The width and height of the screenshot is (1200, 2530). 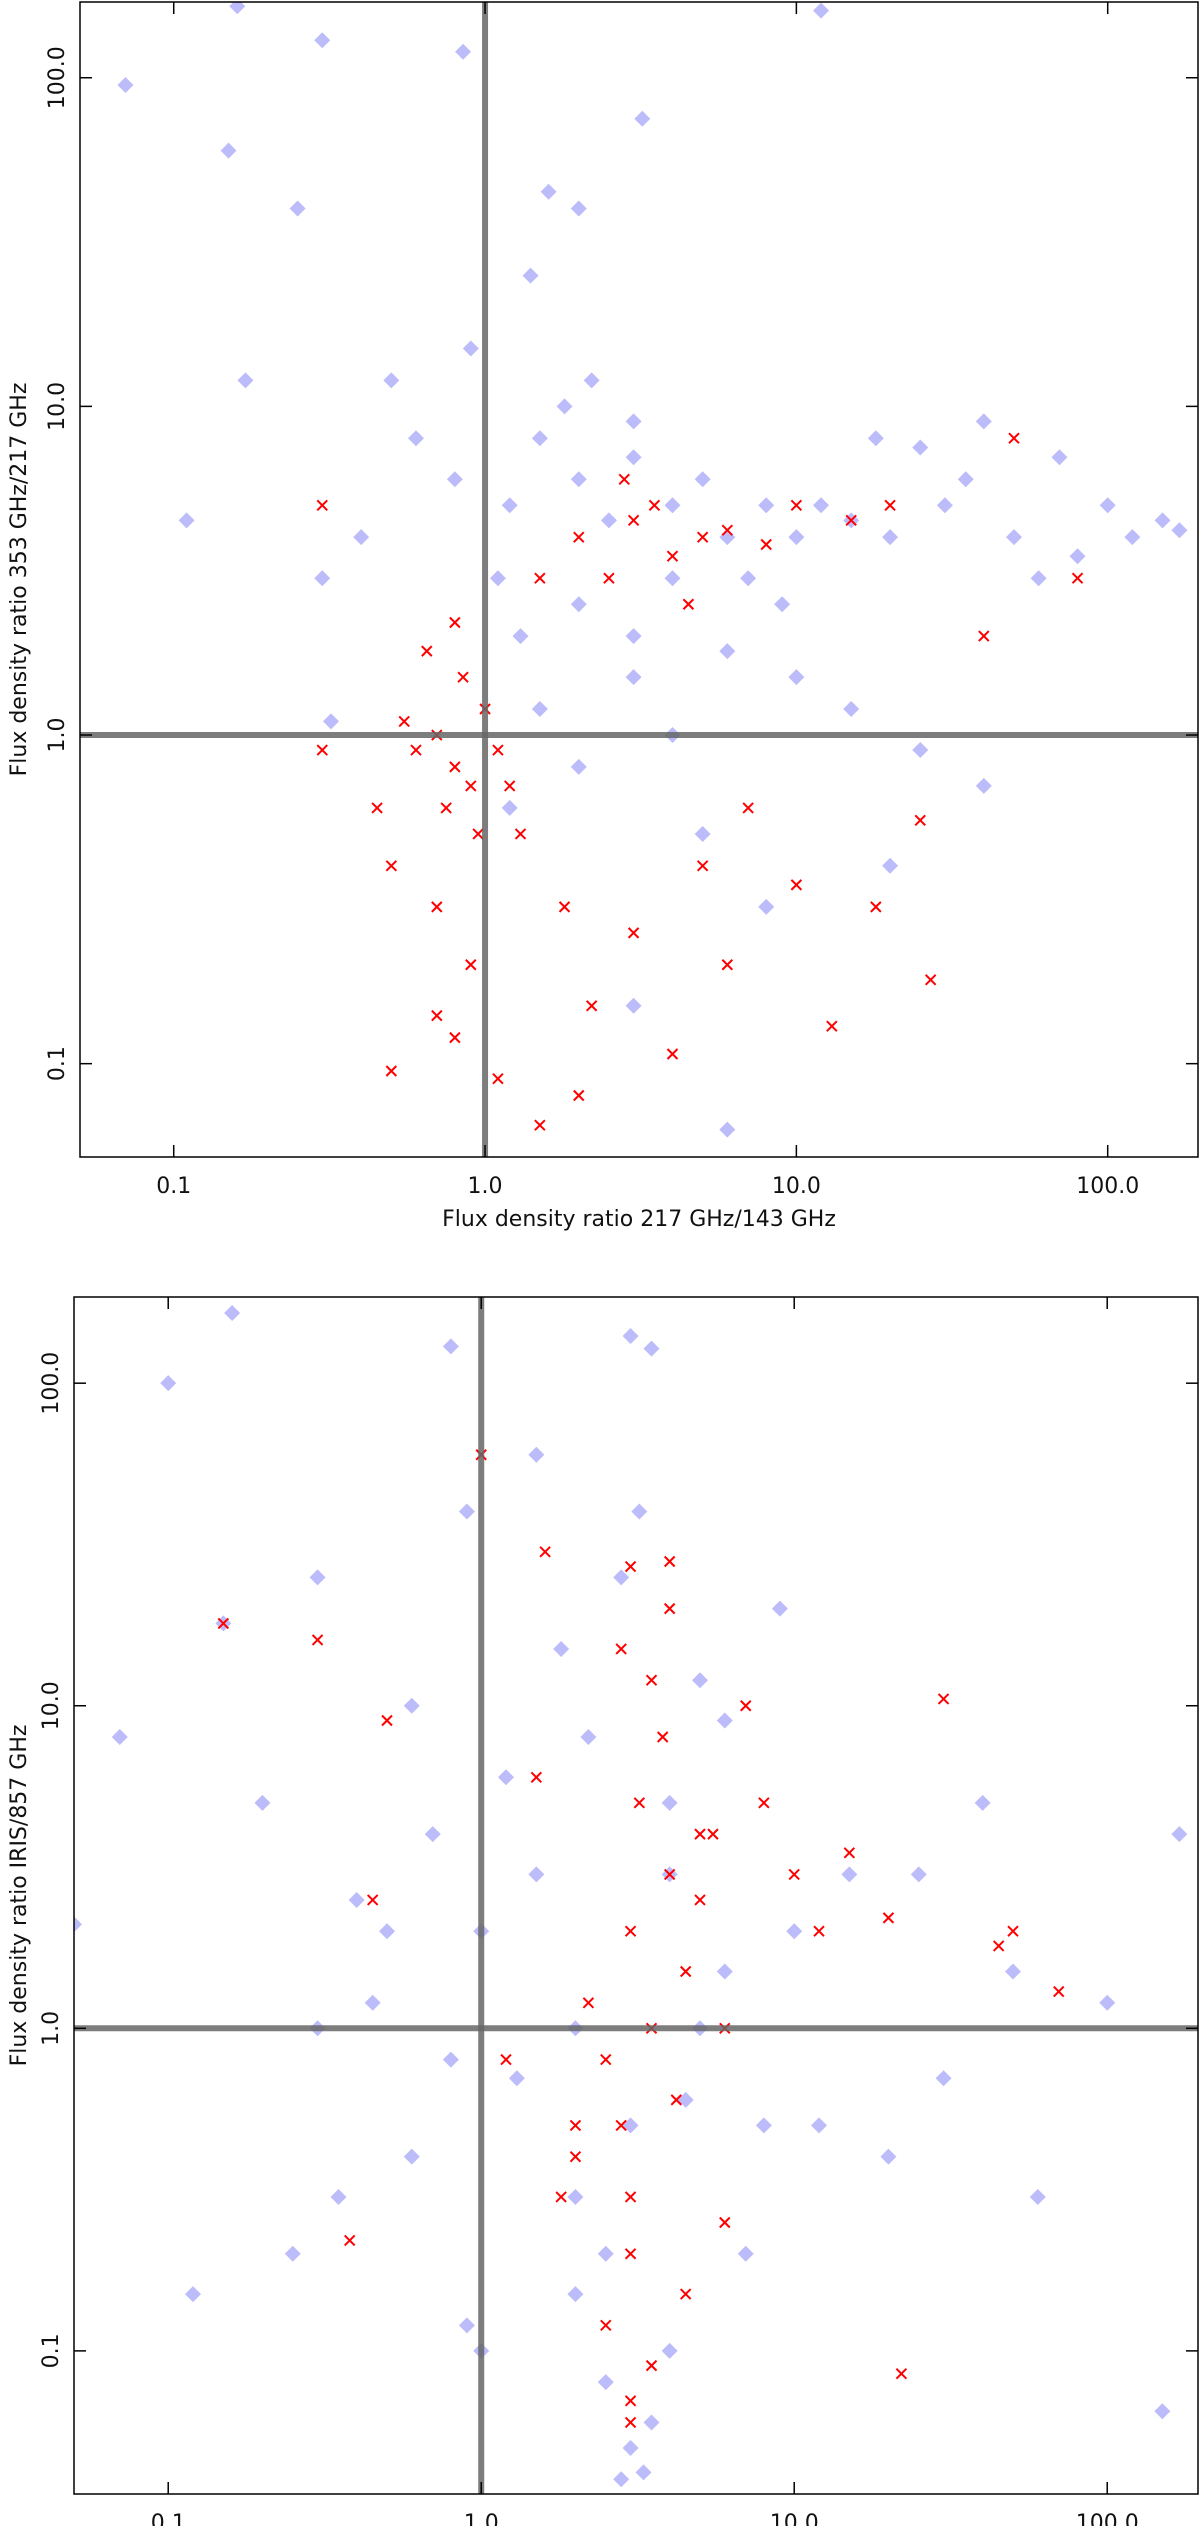 I want to click on y-tick-label: 100.0, so click(x=57, y=77).